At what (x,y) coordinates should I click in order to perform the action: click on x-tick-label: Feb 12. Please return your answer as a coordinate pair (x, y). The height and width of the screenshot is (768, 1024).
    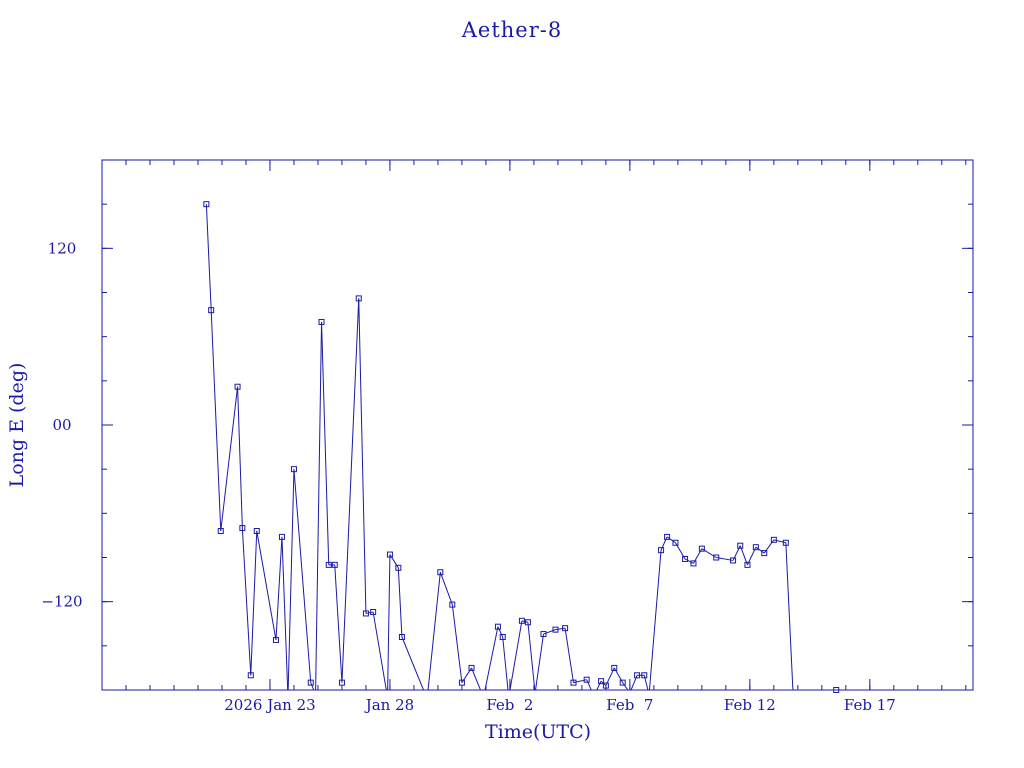
    Looking at the image, I should click on (750, 705).